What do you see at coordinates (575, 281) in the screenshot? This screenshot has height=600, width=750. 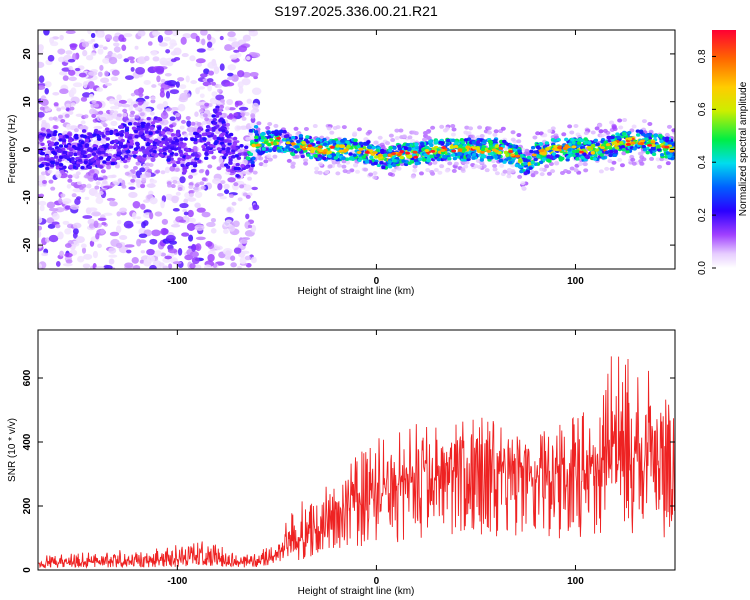 I see `x-tick-label: 100` at bounding box center [575, 281].